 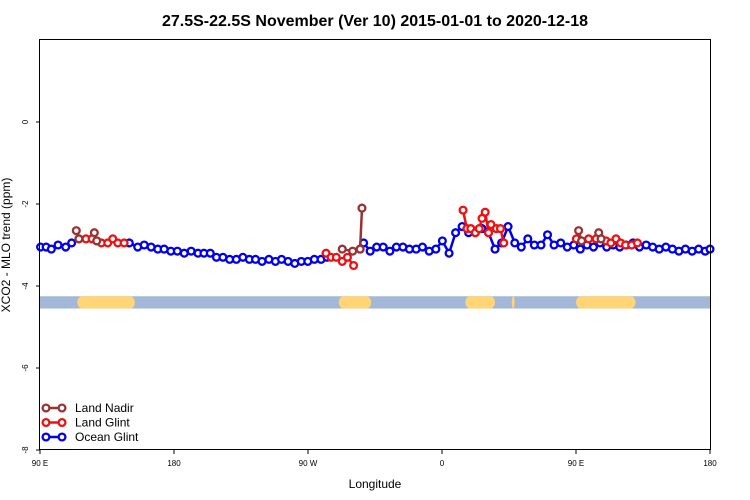 What do you see at coordinates (442, 463) in the screenshot?
I see `x-tick-label: 0` at bounding box center [442, 463].